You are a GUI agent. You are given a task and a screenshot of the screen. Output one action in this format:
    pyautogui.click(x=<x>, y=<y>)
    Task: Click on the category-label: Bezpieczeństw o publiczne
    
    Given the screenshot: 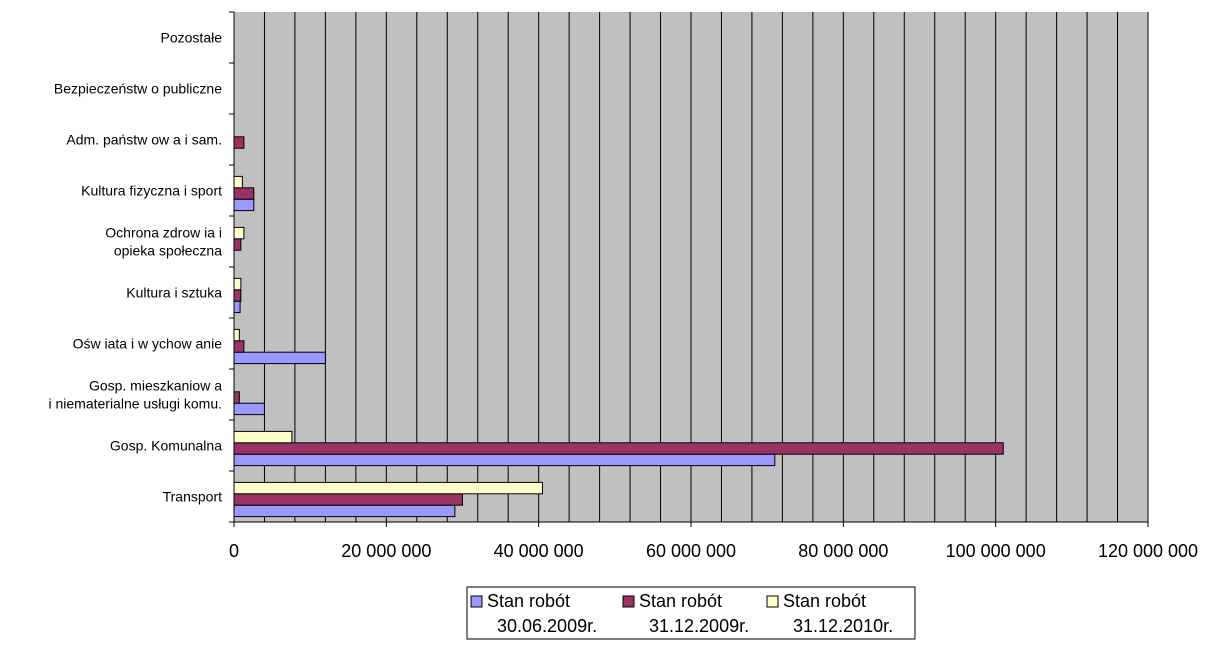 What is the action you would take?
    pyautogui.click(x=138, y=89)
    